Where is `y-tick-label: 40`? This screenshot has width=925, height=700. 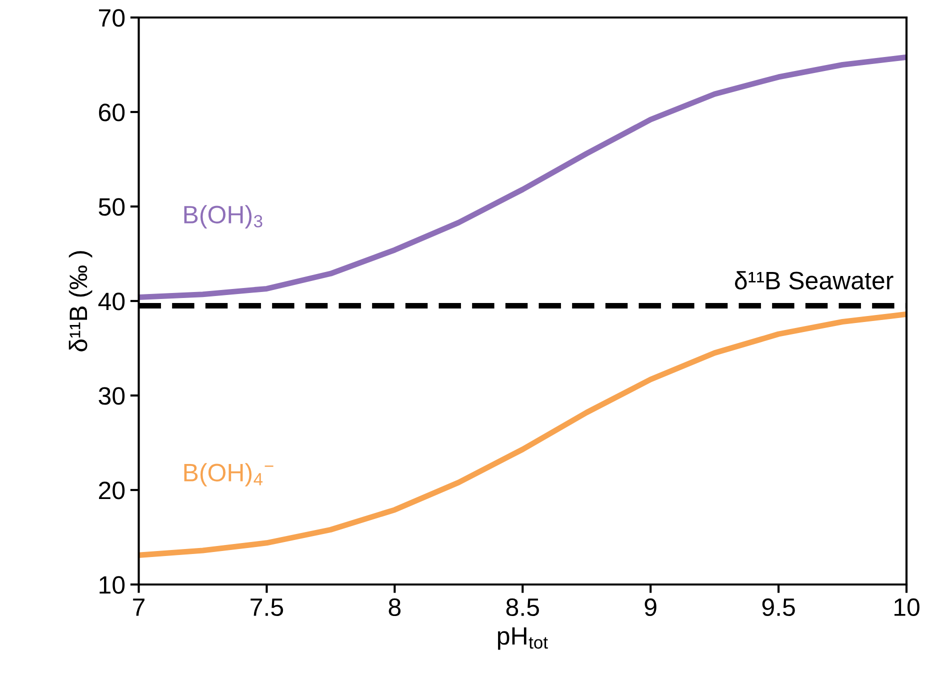
y-tick-label: 40 is located at coordinates (111, 301).